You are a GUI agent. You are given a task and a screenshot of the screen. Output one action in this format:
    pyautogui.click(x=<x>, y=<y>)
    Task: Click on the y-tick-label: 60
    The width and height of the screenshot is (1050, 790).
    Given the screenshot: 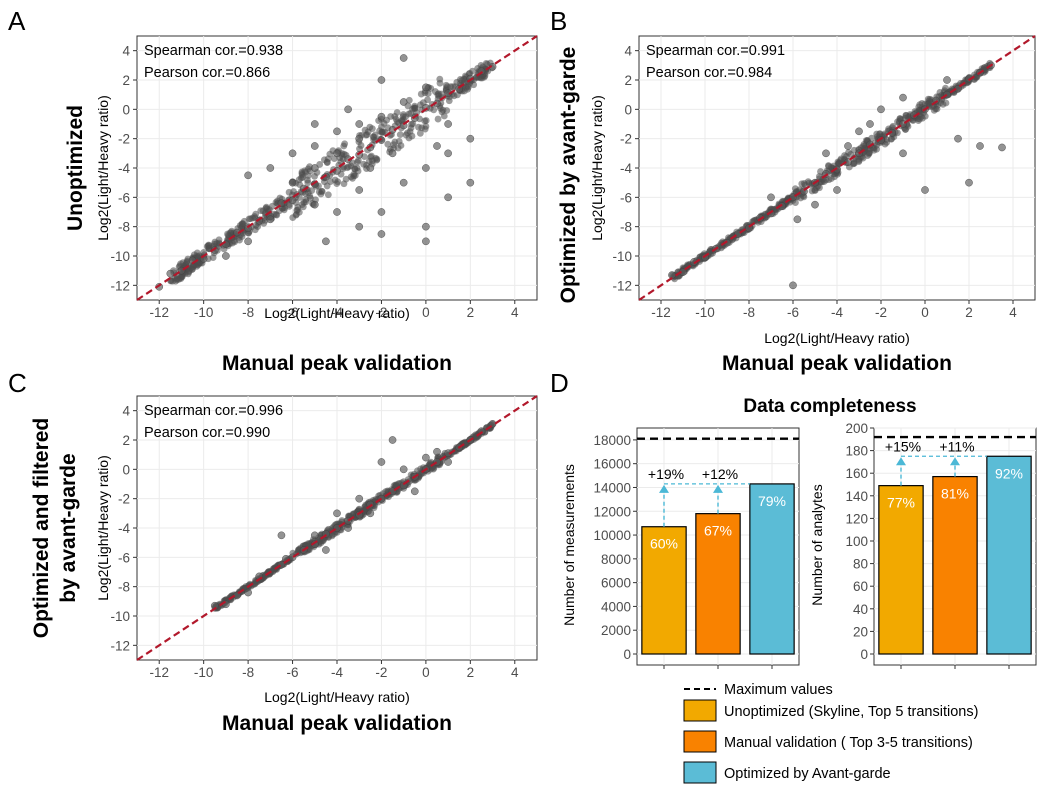 What is the action you would take?
    pyautogui.click(x=860, y=586)
    